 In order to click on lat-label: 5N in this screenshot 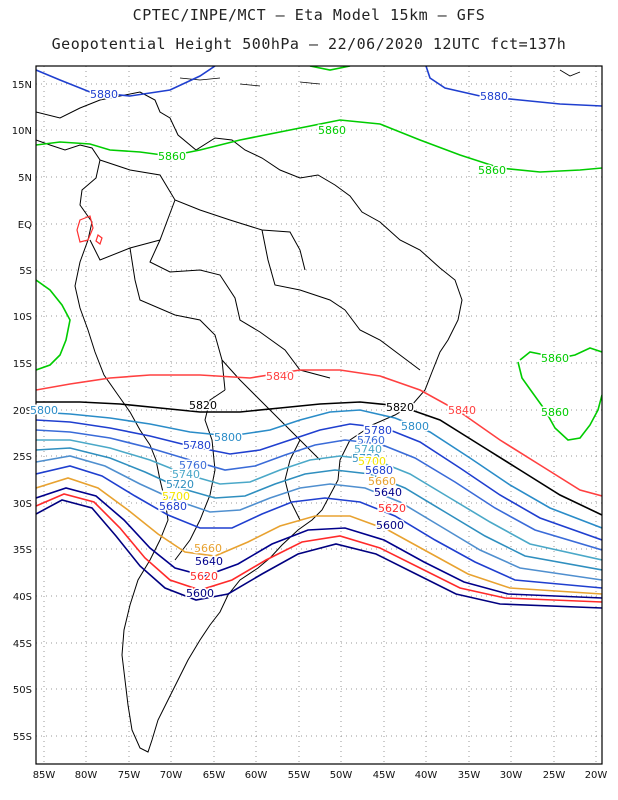, I will do `click(25, 178)`.